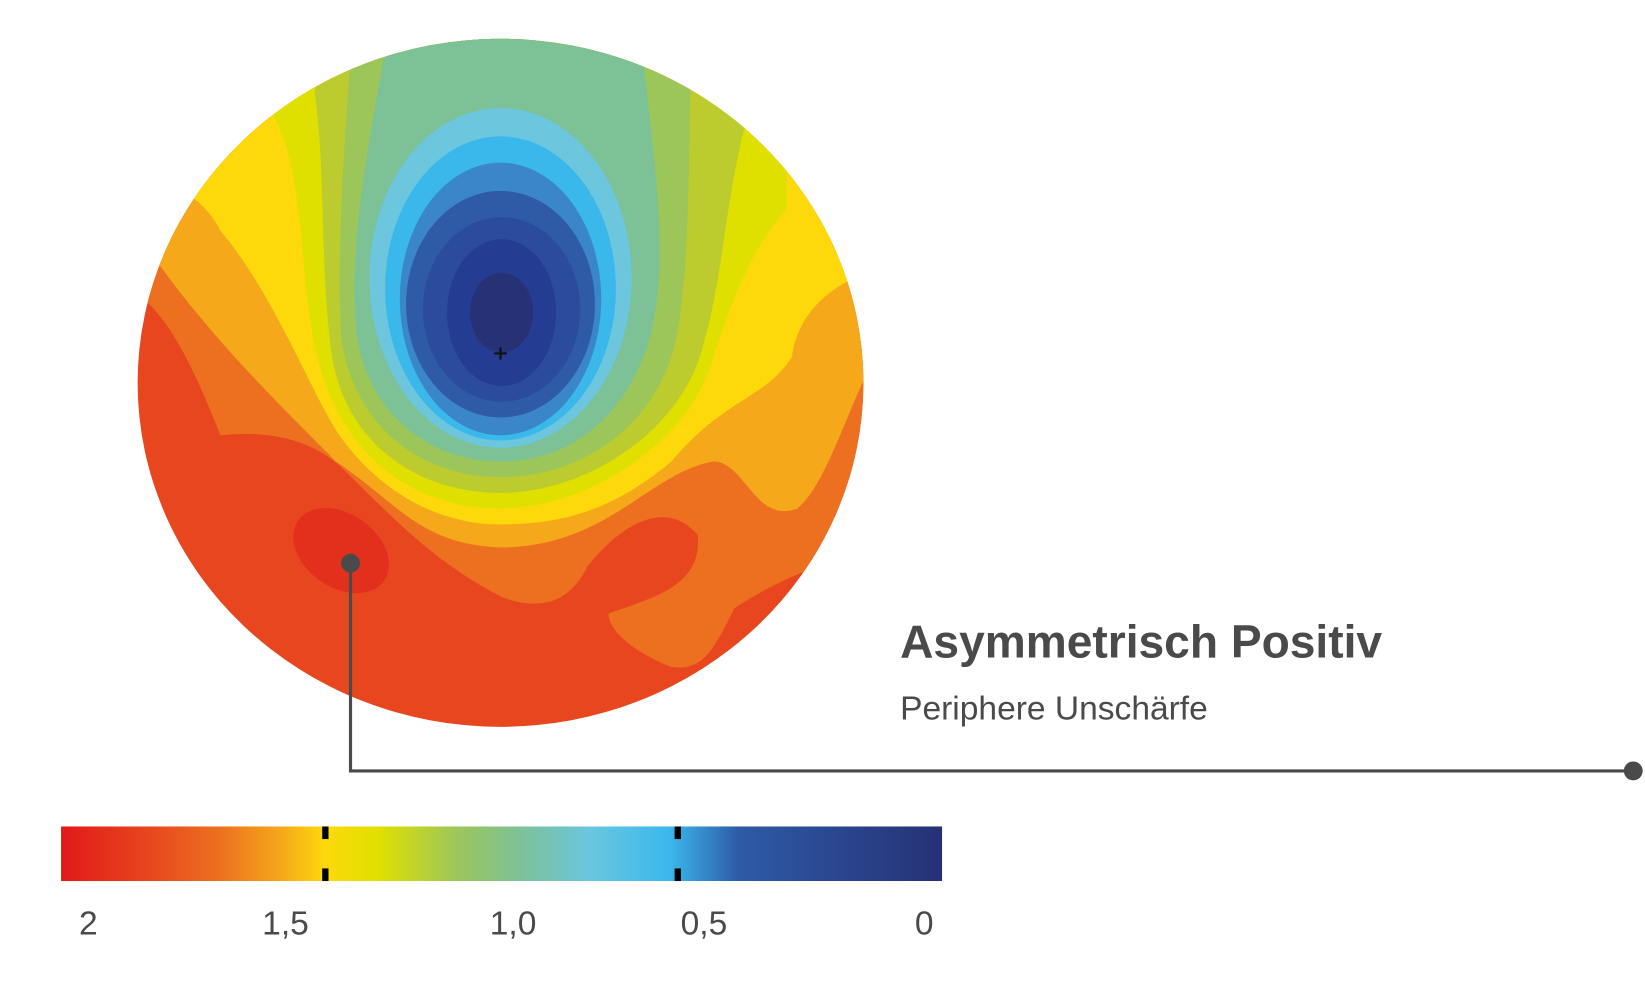 The height and width of the screenshot is (988, 1645). I want to click on title: Asymmetrisch Positiv, so click(1141, 642).